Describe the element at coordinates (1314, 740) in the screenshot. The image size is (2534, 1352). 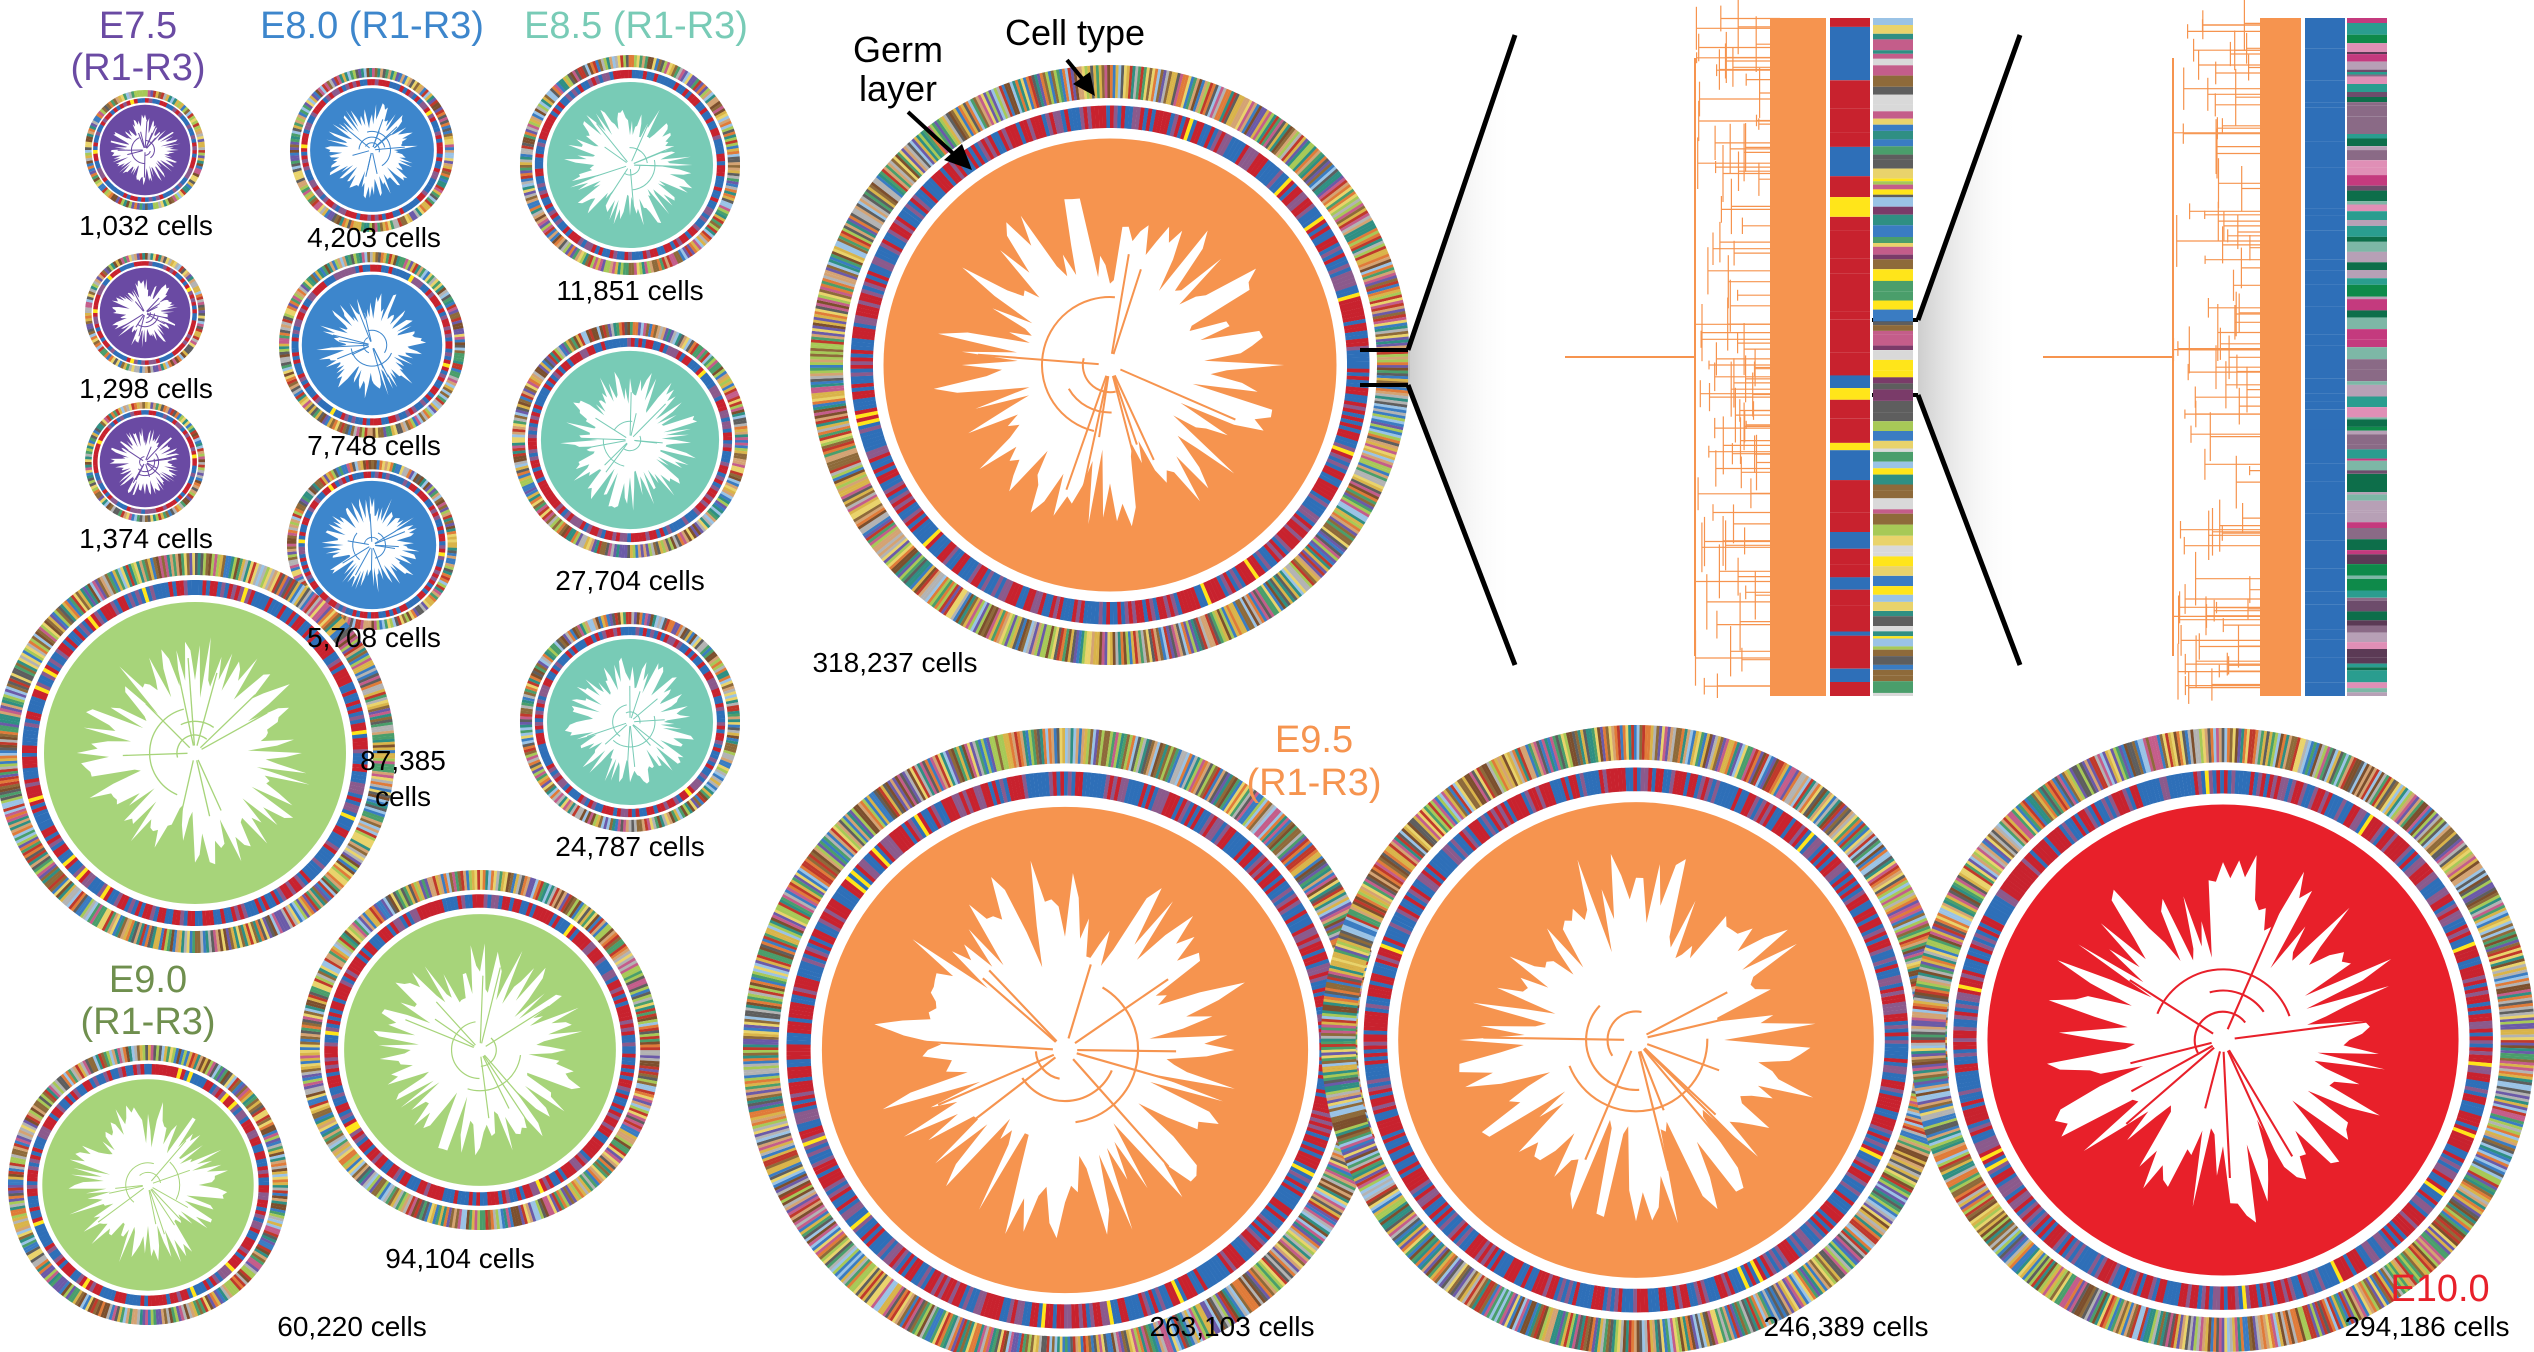
I see `stage-label-e95-line1: E9.5` at that location.